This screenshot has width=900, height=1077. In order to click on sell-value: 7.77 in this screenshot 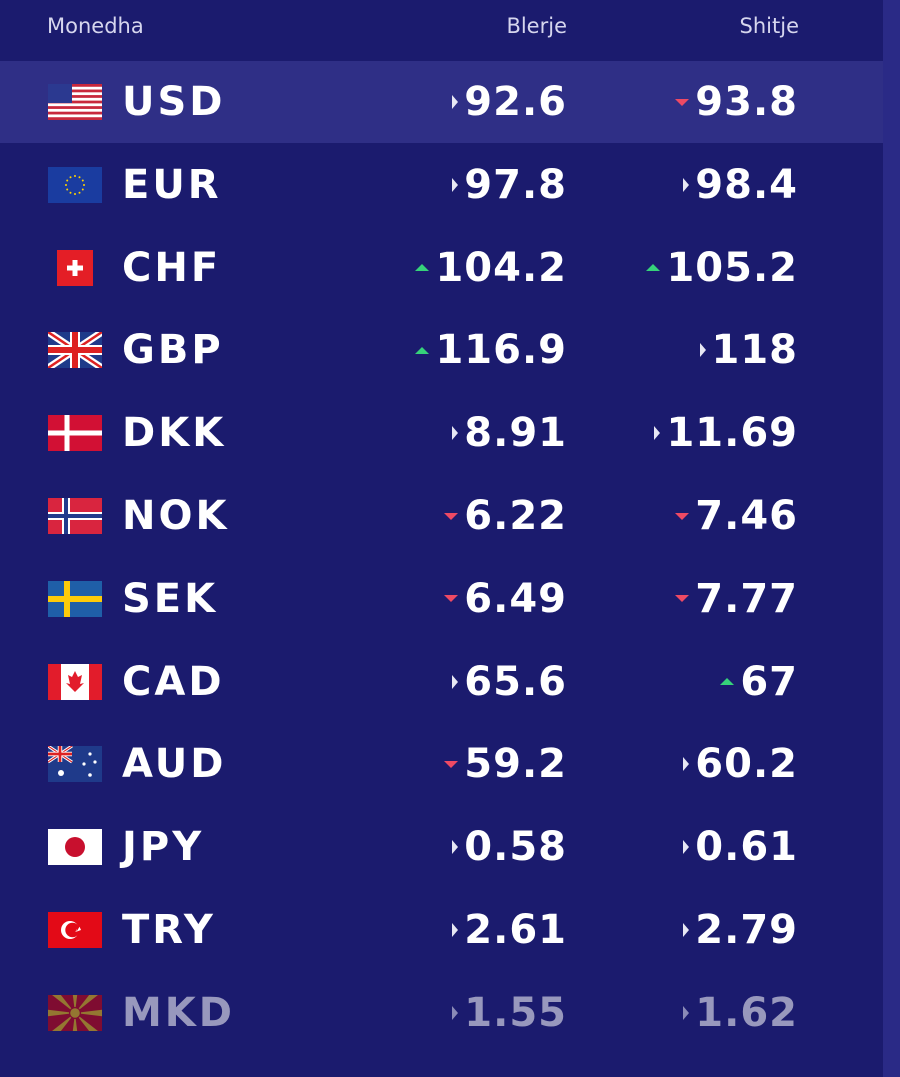, I will do `click(746, 598)`.